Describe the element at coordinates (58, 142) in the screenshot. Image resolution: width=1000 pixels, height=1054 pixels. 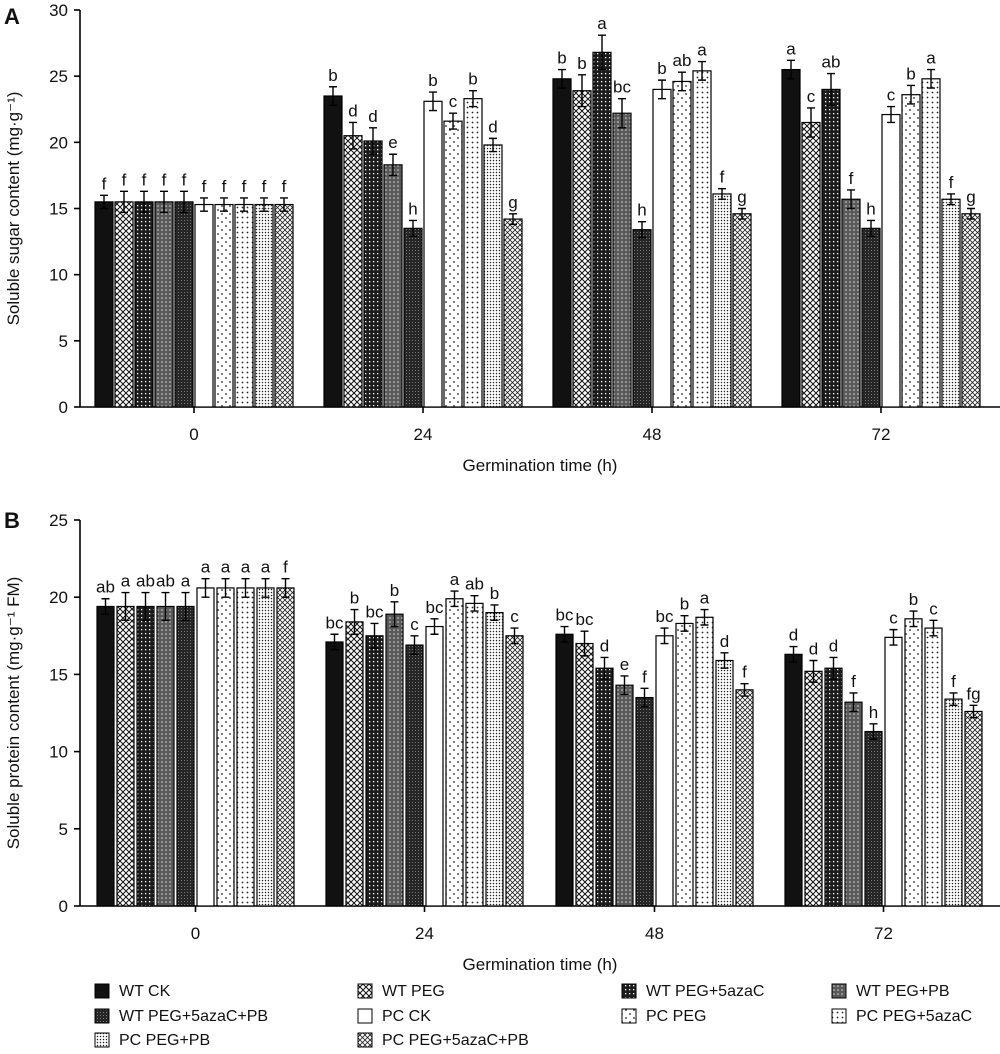
I see `panel-a-y-tick-label: 20` at that location.